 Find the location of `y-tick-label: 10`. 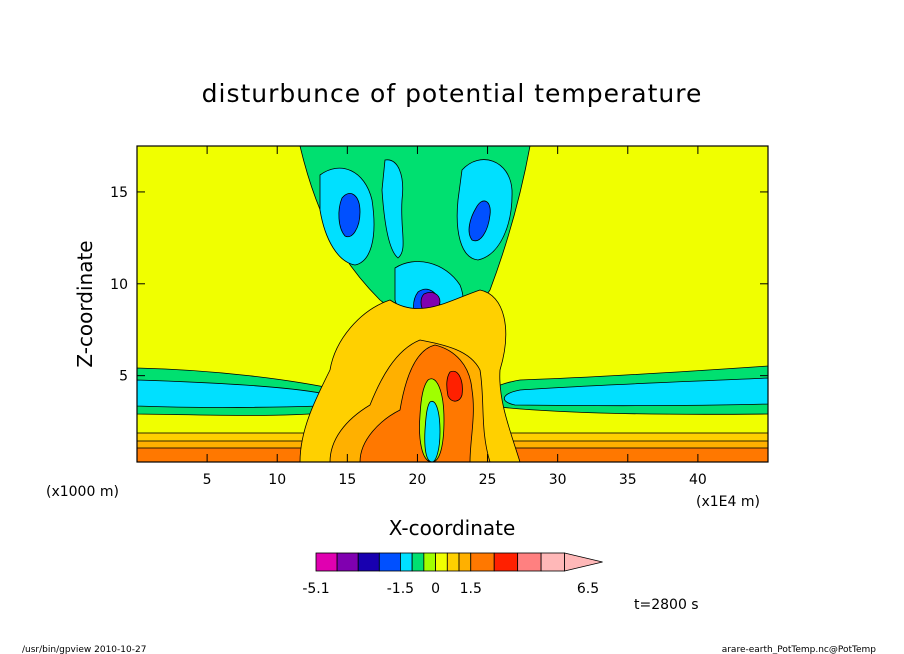

y-tick-label: 10 is located at coordinates (119, 285).